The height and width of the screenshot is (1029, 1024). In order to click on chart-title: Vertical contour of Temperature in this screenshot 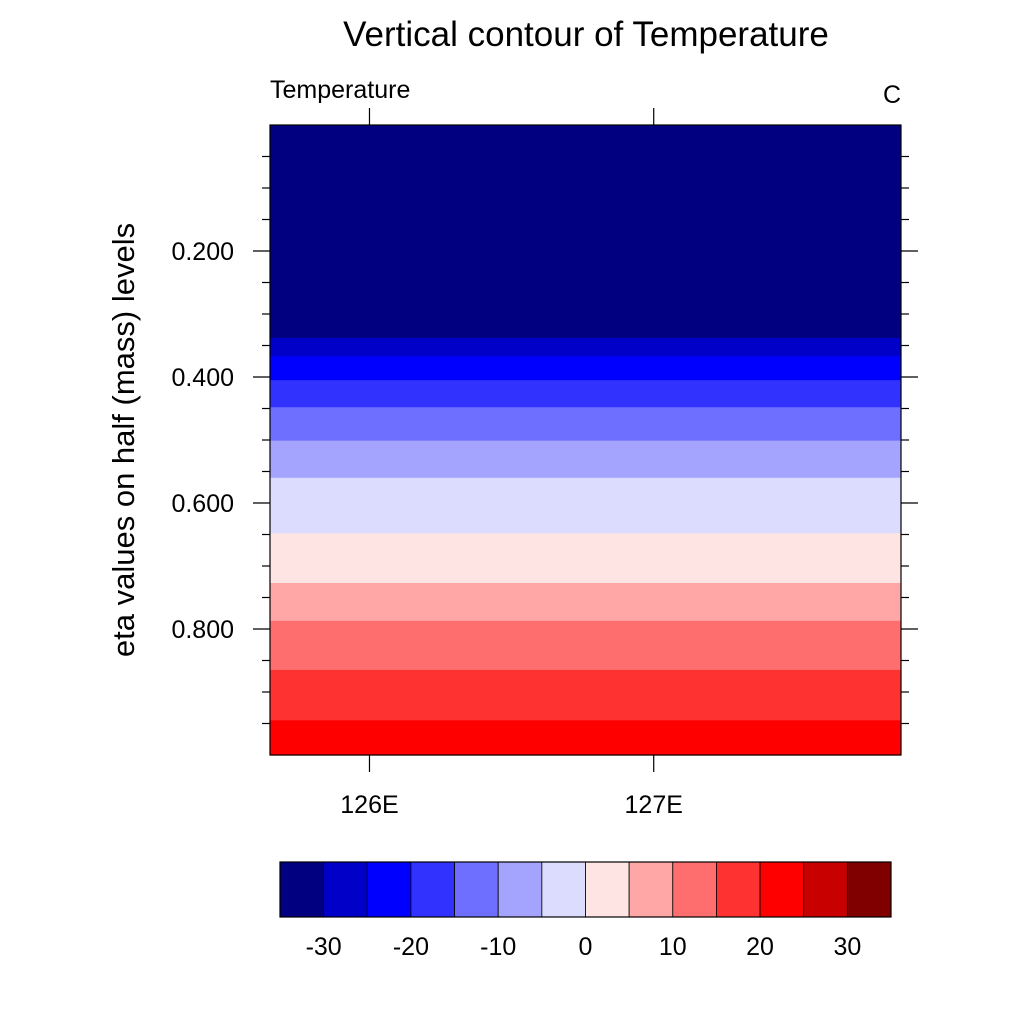, I will do `click(586, 34)`.